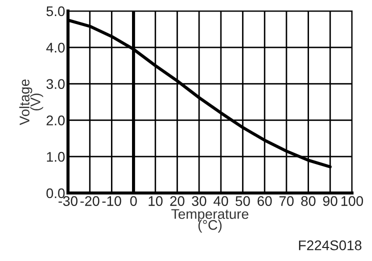  Describe the element at coordinates (330, 201) in the screenshot. I see `x-tick-label: 90` at that location.